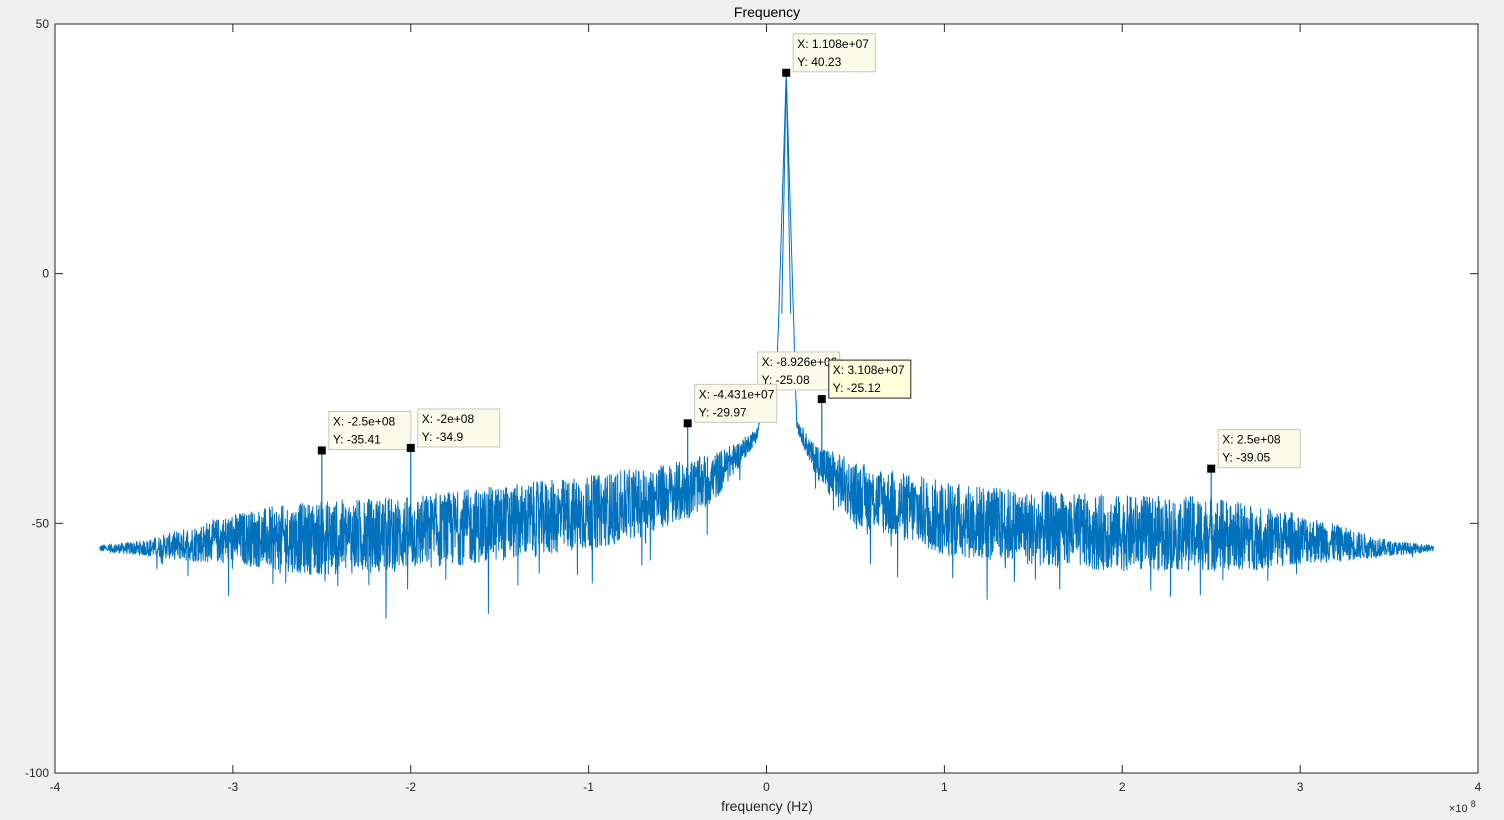 This screenshot has width=1504, height=820. I want to click on datatip-text: Y: -29.97, so click(723, 412).